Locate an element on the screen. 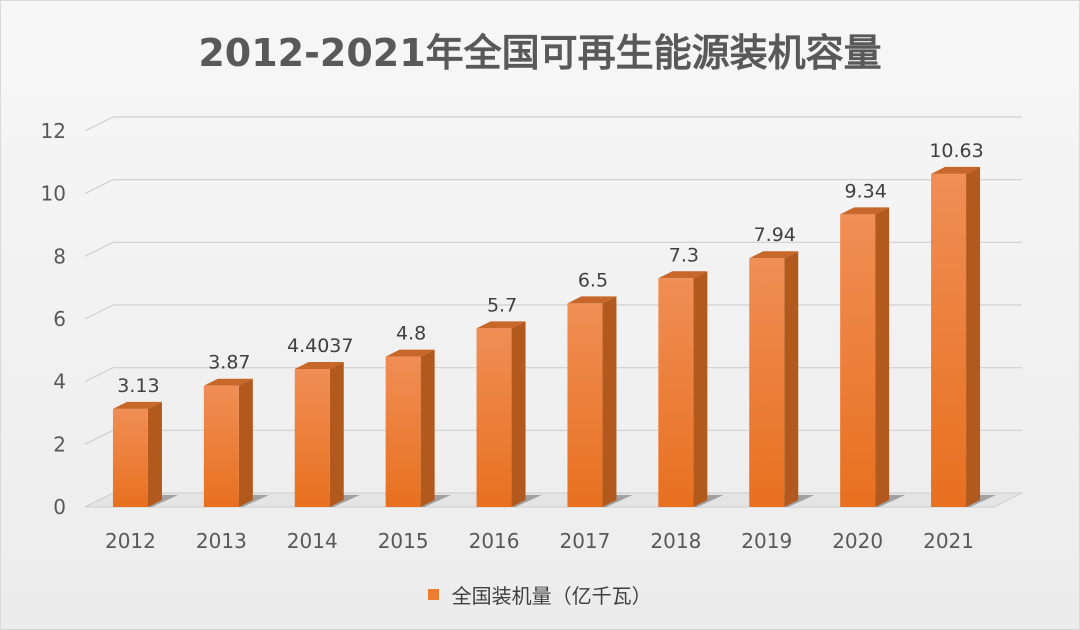  x-tick-label: 2019 is located at coordinates (766, 541).